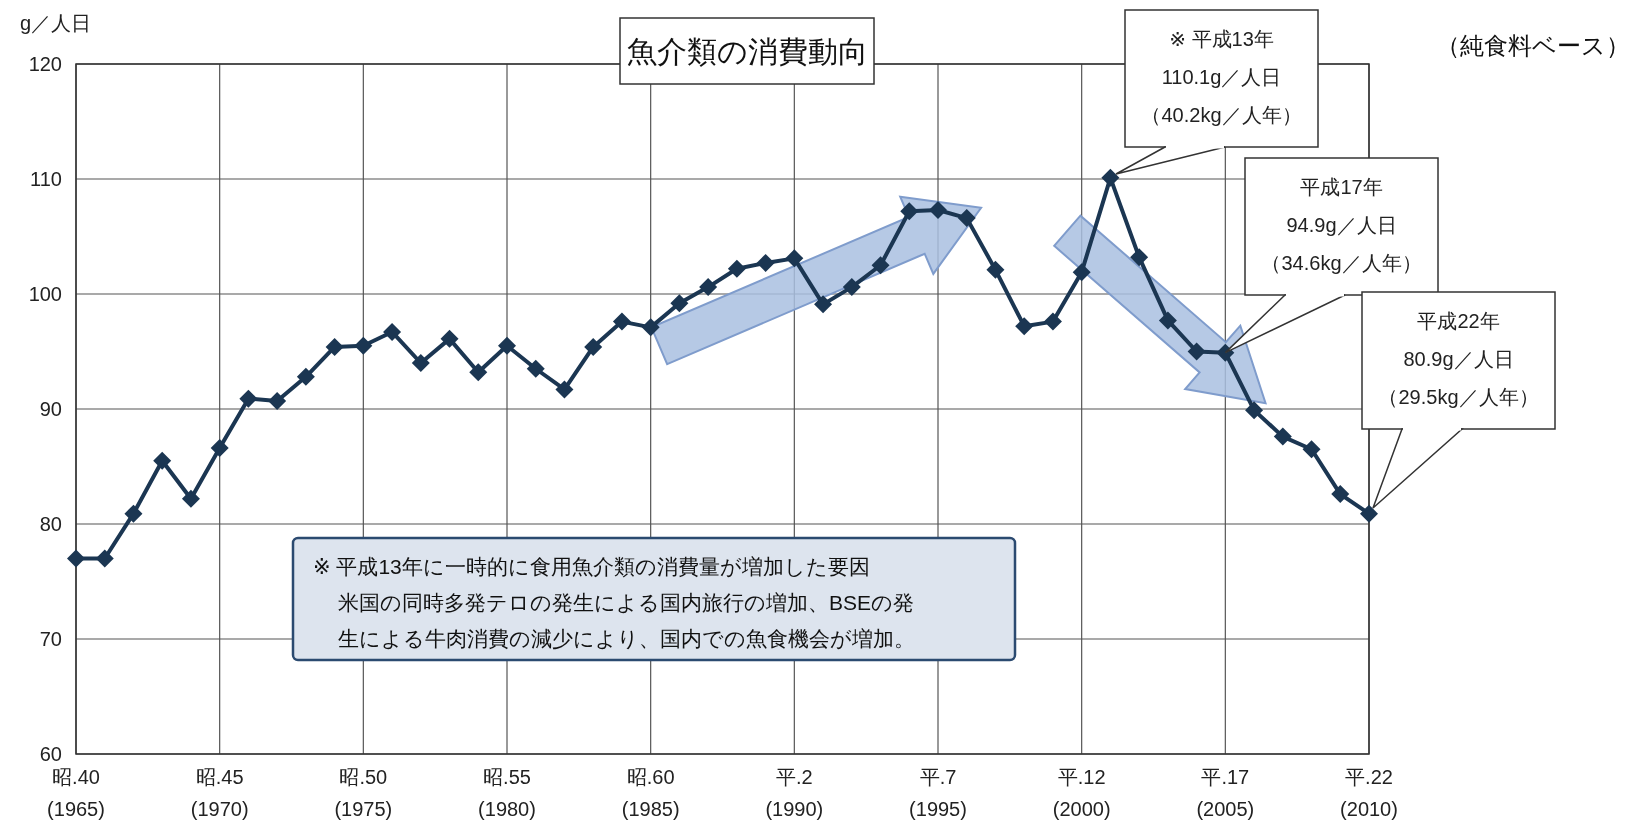 The height and width of the screenshot is (832, 1636). Describe the element at coordinates (56, 23) in the screenshot. I see `y-axis-title: g／人日` at that location.